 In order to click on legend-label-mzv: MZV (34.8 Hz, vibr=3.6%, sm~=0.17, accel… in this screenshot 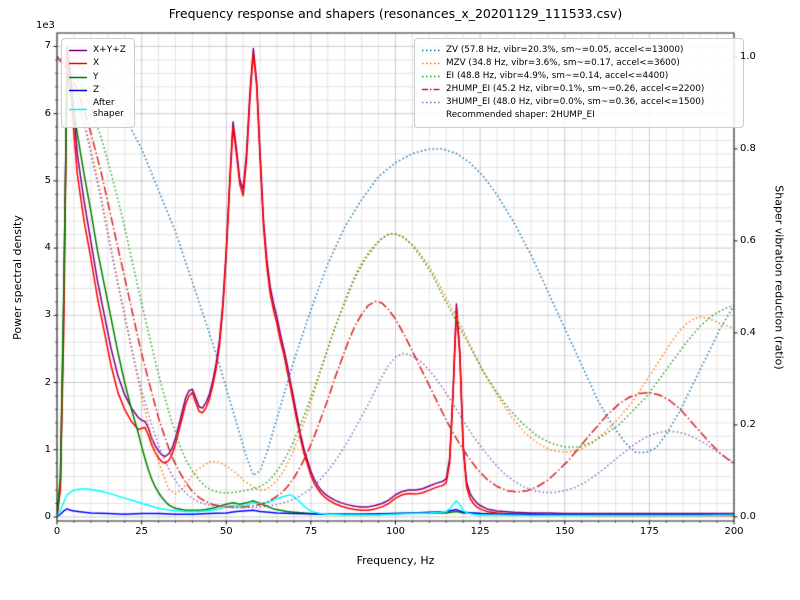, I will do `click(563, 62)`.